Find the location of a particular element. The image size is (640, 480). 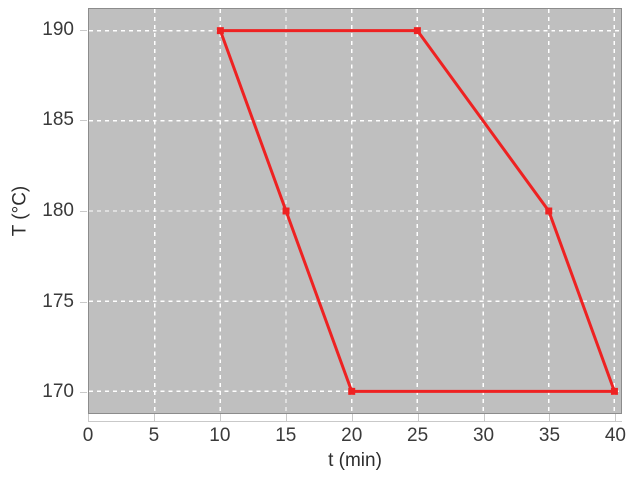

x-tick-label: 10 is located at coordinates (220, 435).